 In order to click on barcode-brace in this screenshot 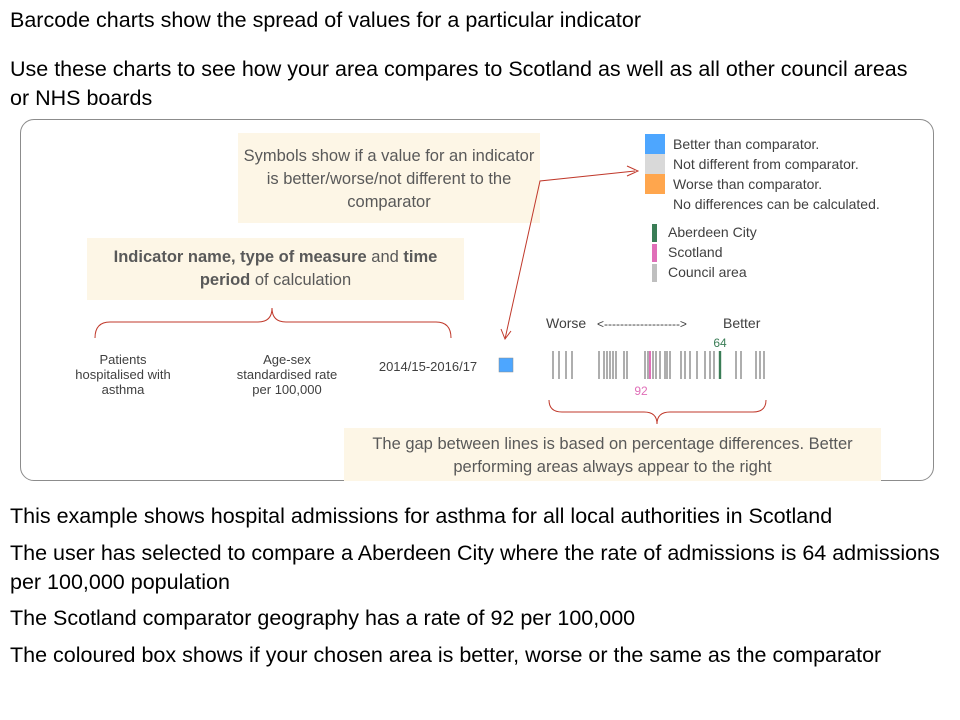, I will do `click(657, 412)`.